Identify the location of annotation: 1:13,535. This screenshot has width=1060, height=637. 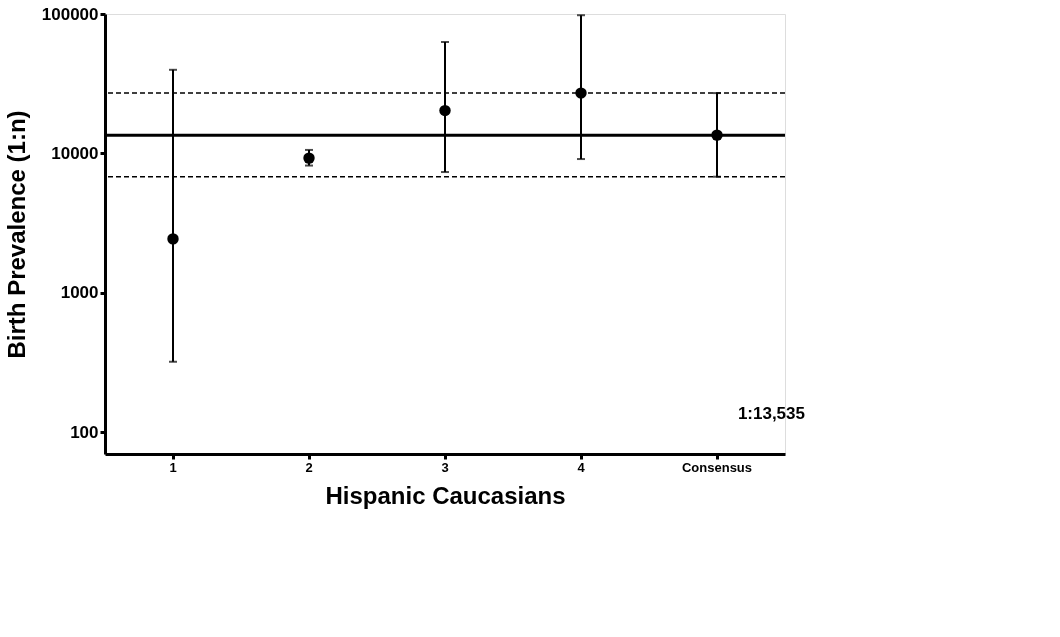
(771, 413).